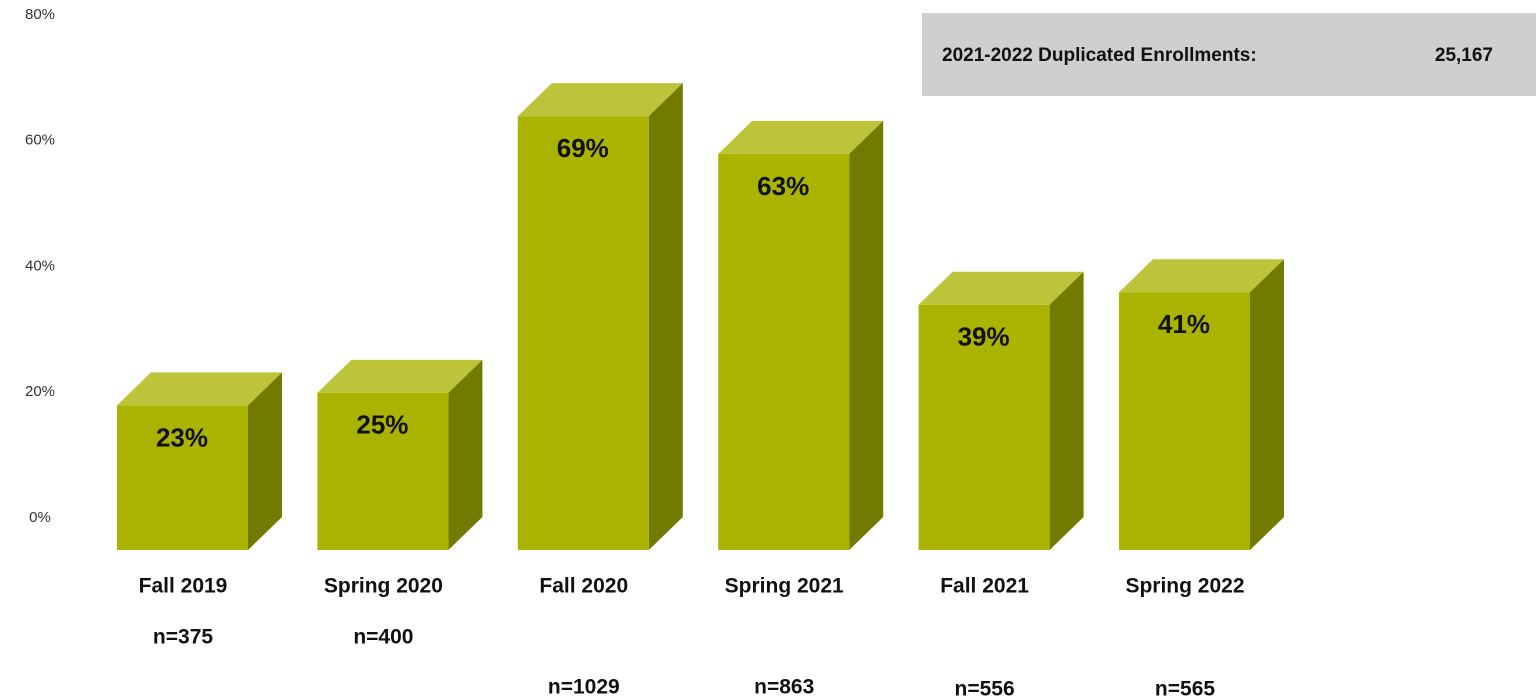 The width and height of the screenshot is (1536, 696). I want to click on n-label: n=375, so click(183, 637).